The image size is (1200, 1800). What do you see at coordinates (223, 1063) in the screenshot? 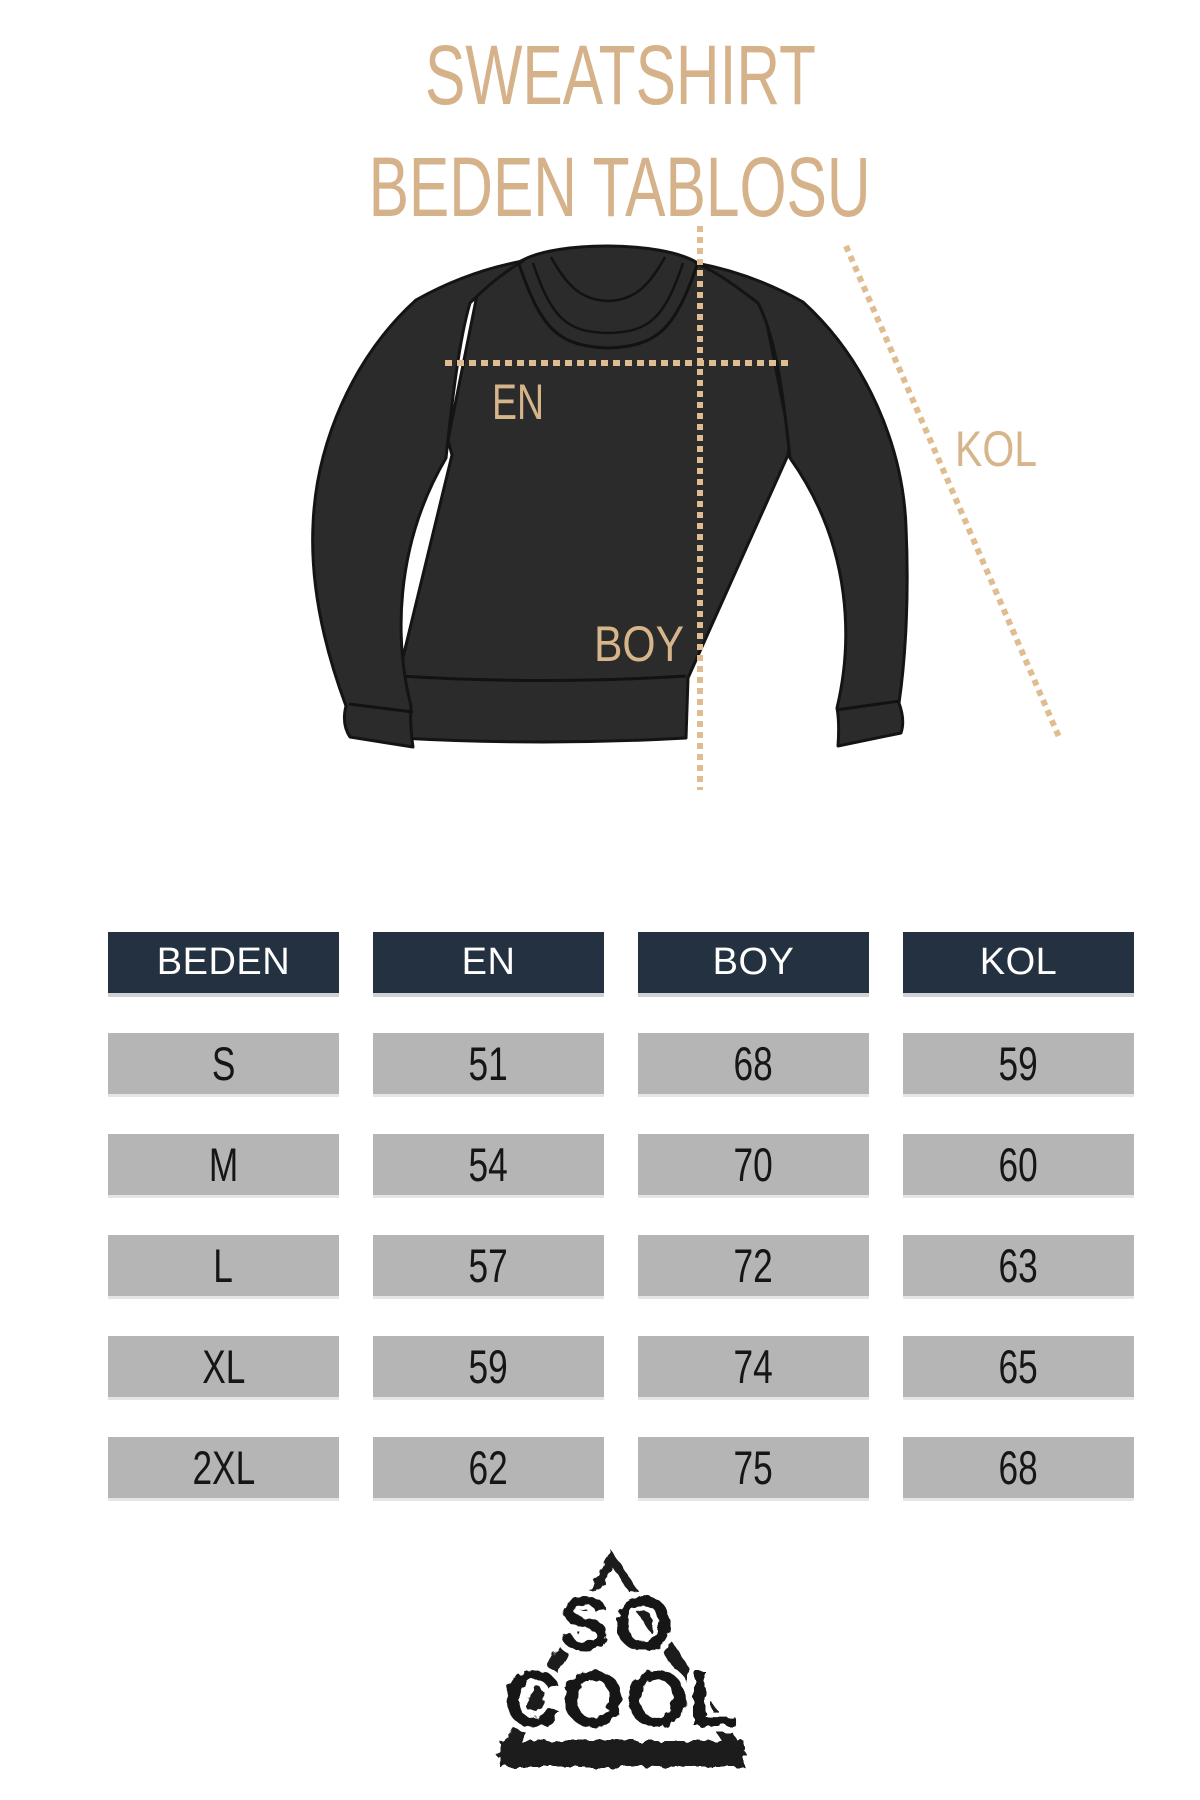
I see `size-cell: S` at bounding box center [223, 1063].